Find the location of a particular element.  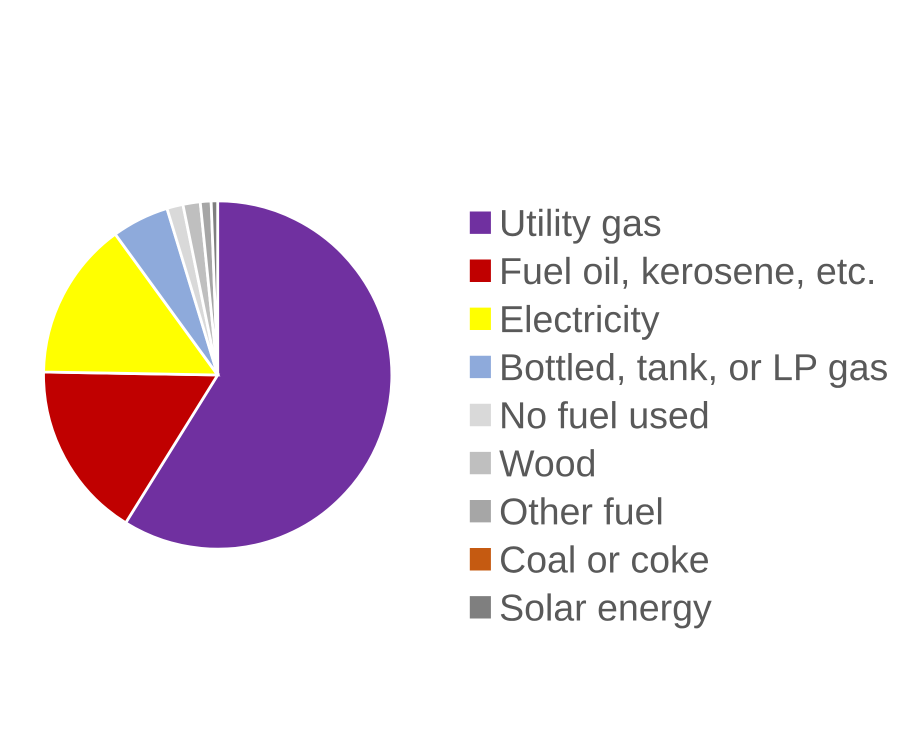

legend-label: Utility gas is located at coordinates (581, 226).